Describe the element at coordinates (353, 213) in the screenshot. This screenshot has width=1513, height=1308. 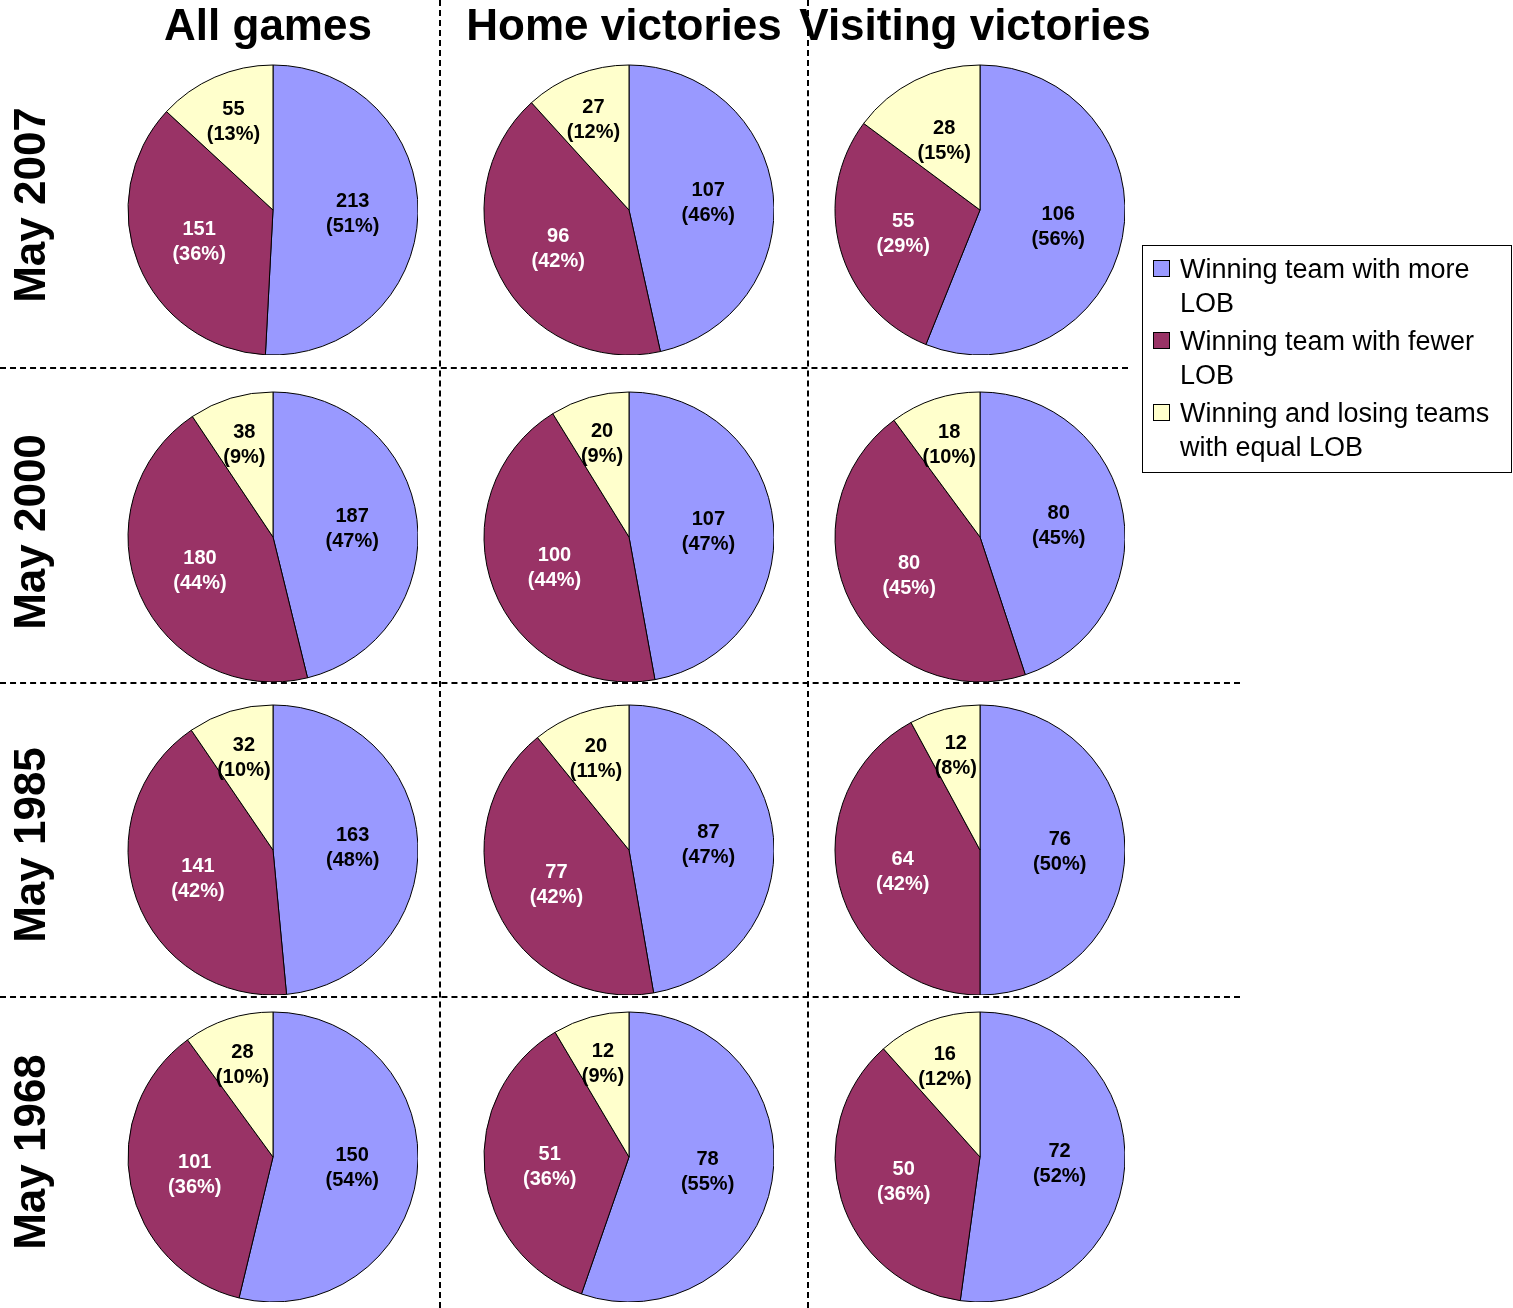
I see `data-label: 213 (51%)` at that location.